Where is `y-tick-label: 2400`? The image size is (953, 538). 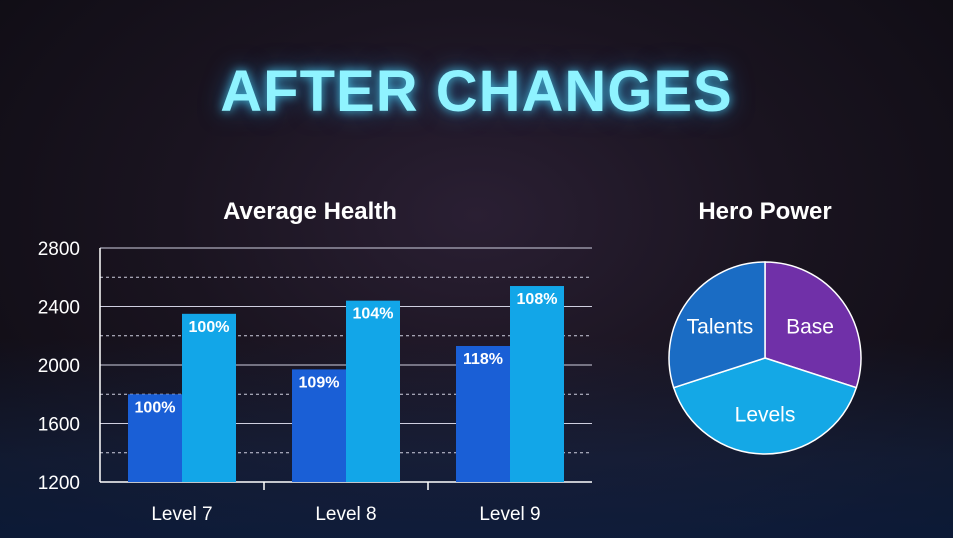
y-tick-label: 2400 is located at coordinates (59, 308).